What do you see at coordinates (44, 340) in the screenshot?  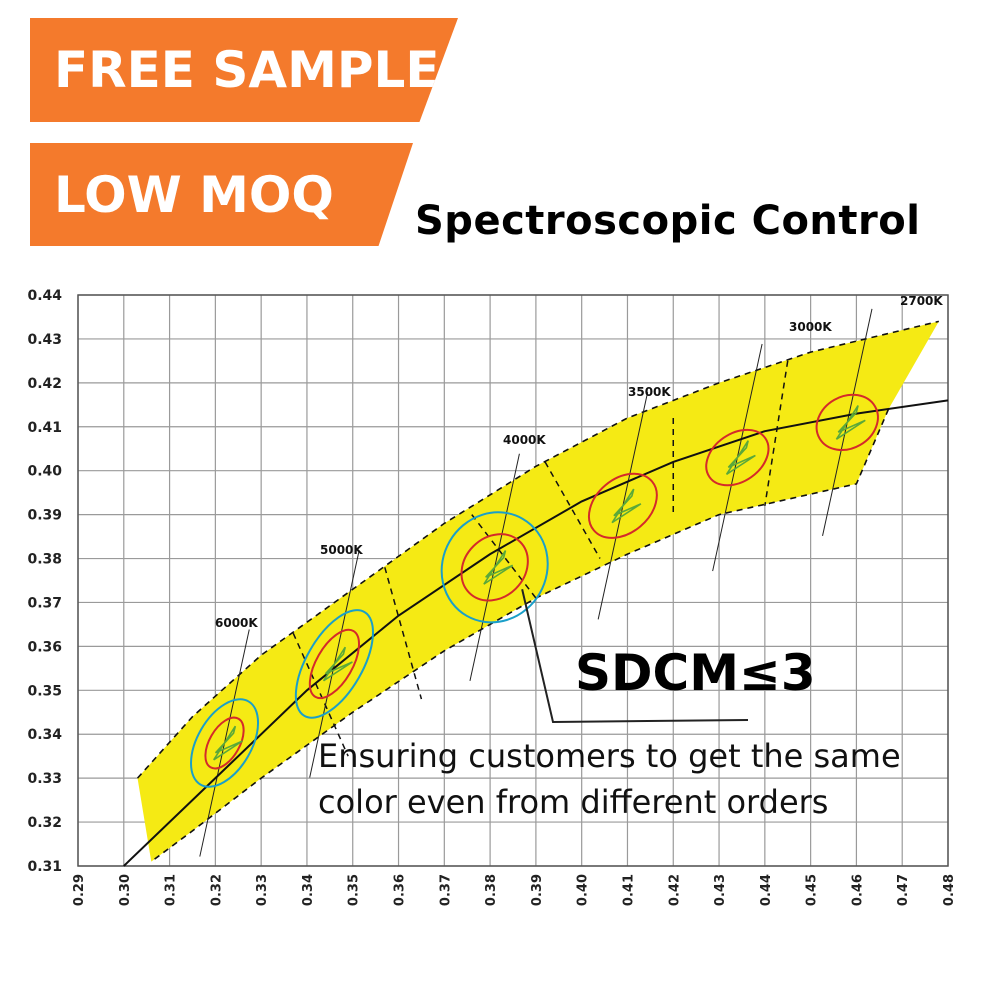 I see `y-tick-label: 0.43` at bounding box center [44, 340].